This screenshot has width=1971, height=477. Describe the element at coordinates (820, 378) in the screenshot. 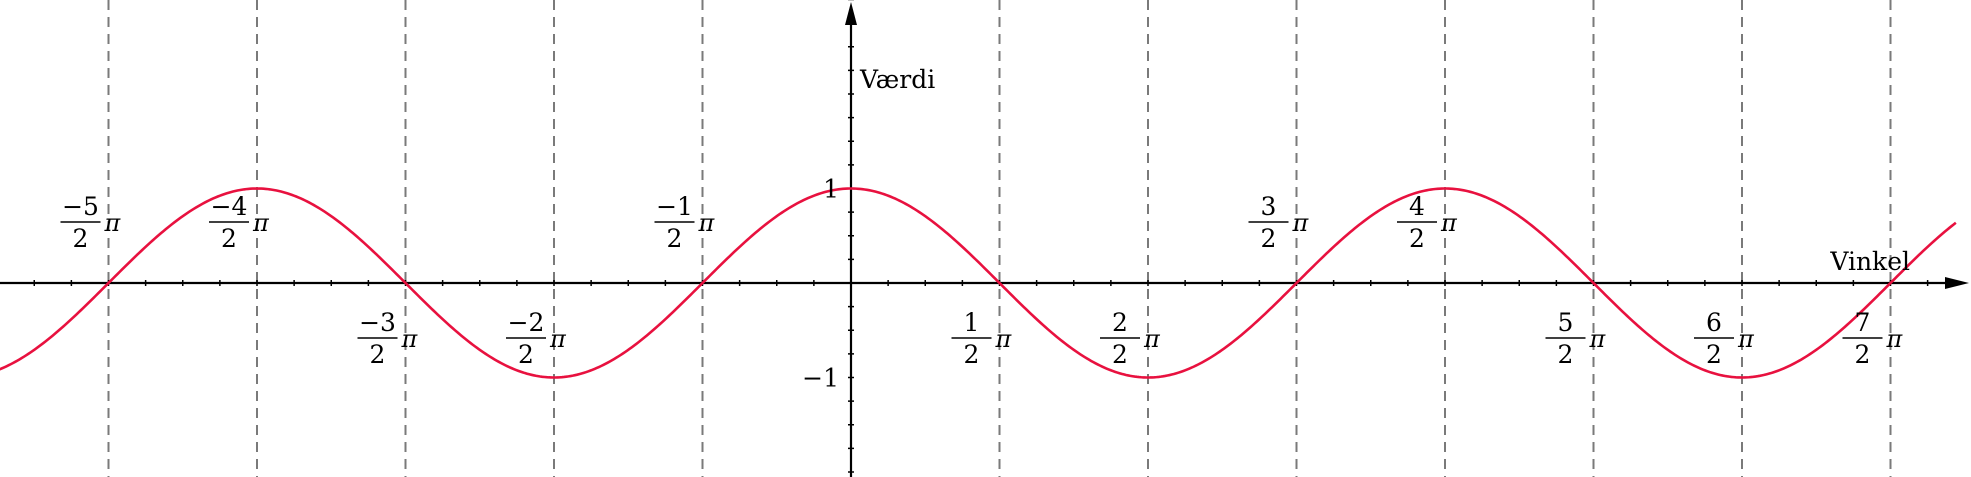

I see `y-tick-label: −1` at that location.